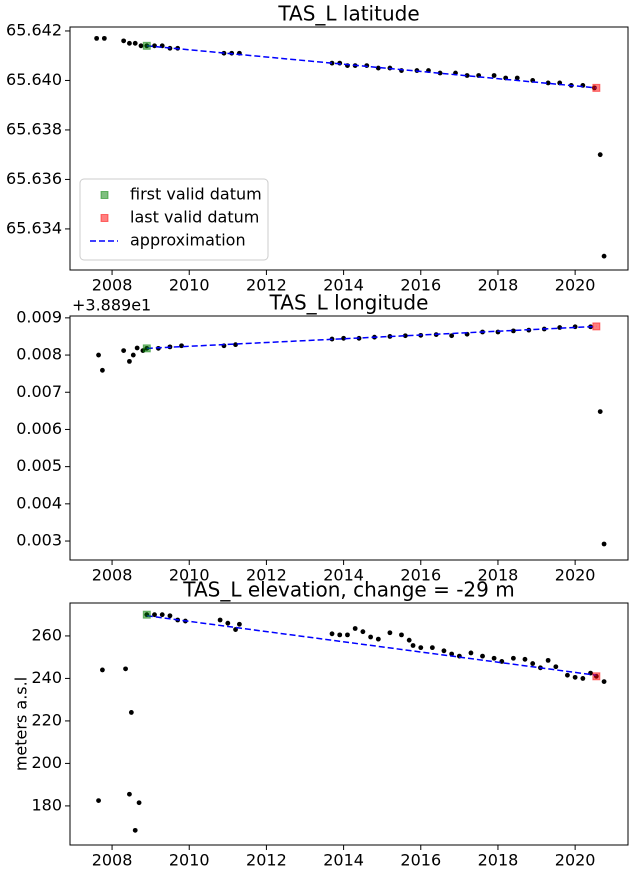 Image resolution: width=635 pixels, height=872 pixels. I want to click on y-tick-label: 65.638, so click(34, 128).